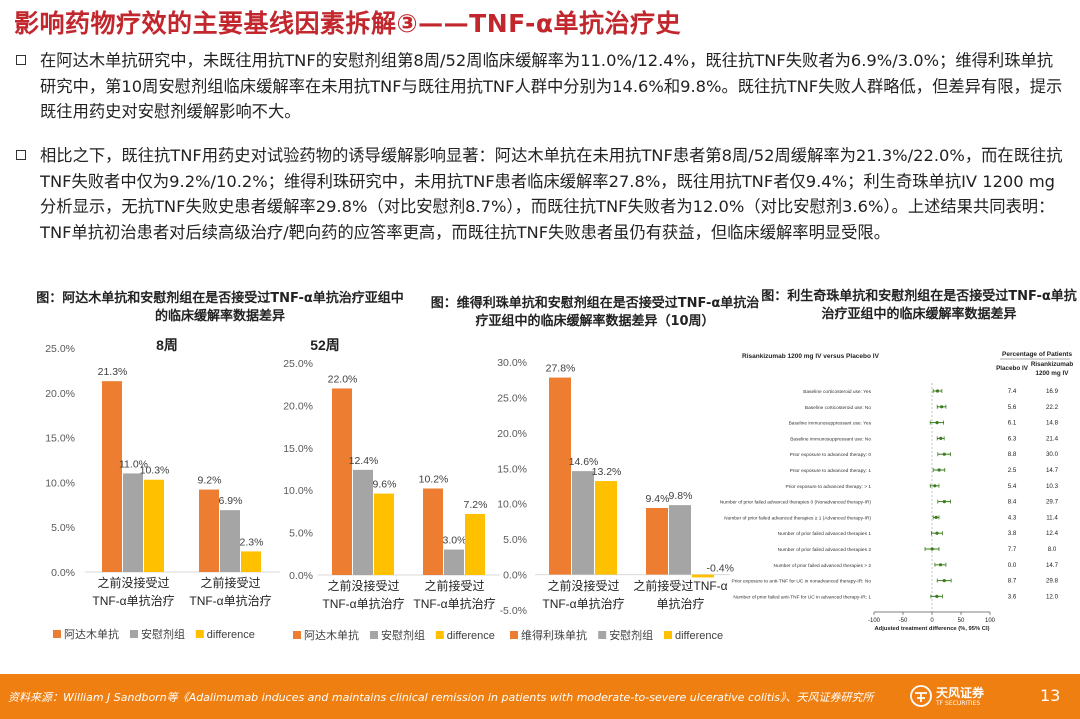 Image resolution: width=1080 pixels, height=719 pixels. What do you see at coordinates (113, 372) in the screenshot?
I see `data-label: 21.3%` at bounding box center [113, 372].